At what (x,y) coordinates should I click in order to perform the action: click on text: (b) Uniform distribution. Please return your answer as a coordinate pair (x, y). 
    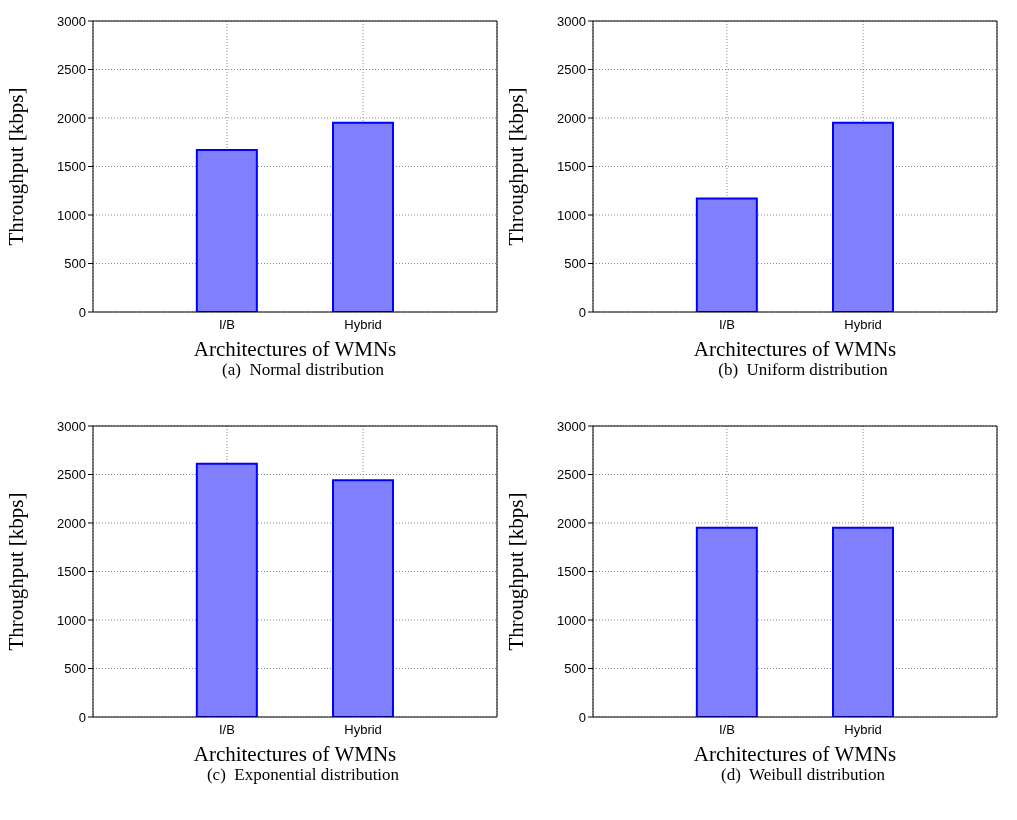
    Looking at the image, I should click on (803, 370).